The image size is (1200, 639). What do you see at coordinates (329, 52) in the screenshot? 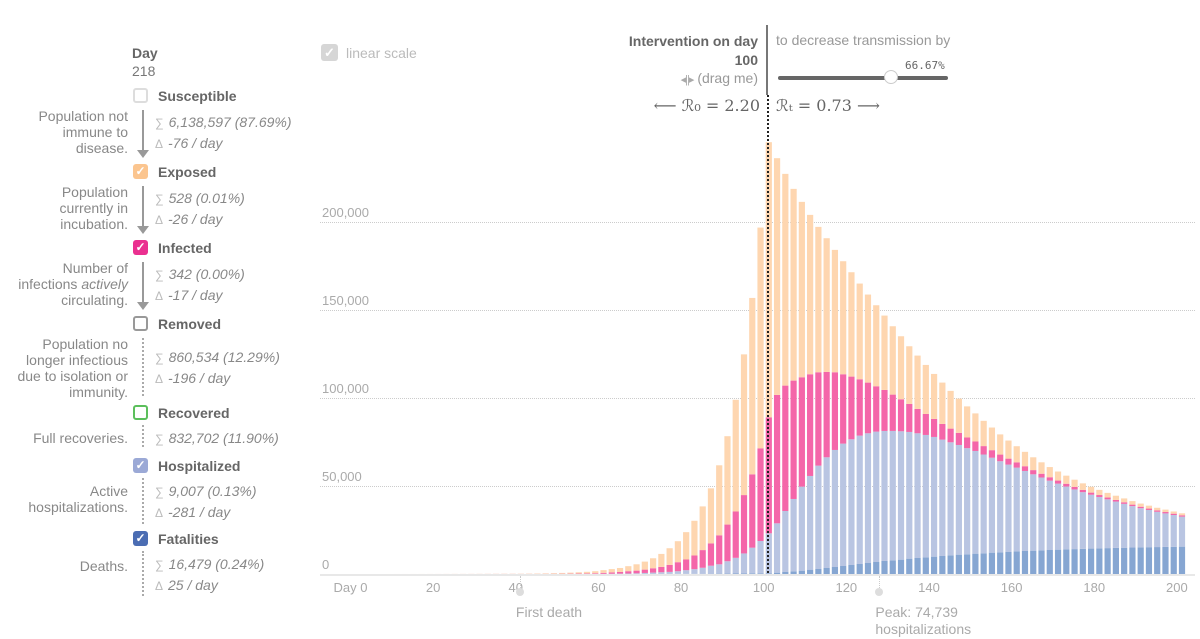
I see `linear-scale-checkbox: ✓` at bounding box center [329, 52].